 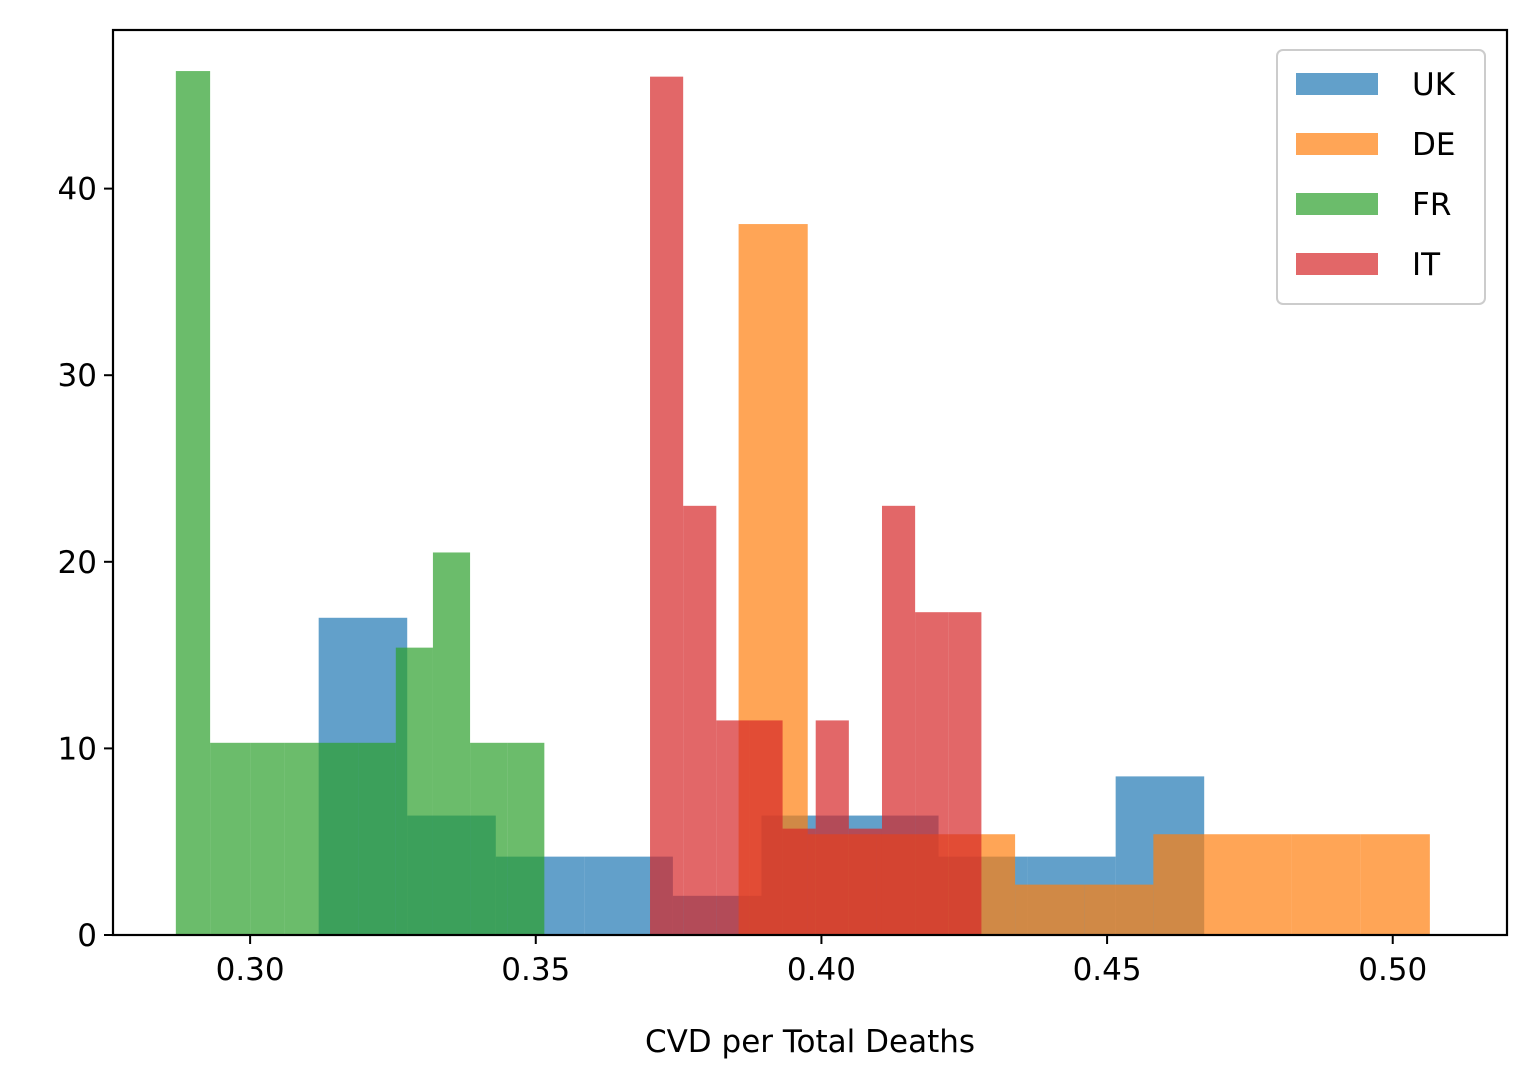 What do you see at coordinates (810, 1042) in the screenshot?
I see `x-axis-label: CVD per Total Deaths` at bounding box center [810, 1042].